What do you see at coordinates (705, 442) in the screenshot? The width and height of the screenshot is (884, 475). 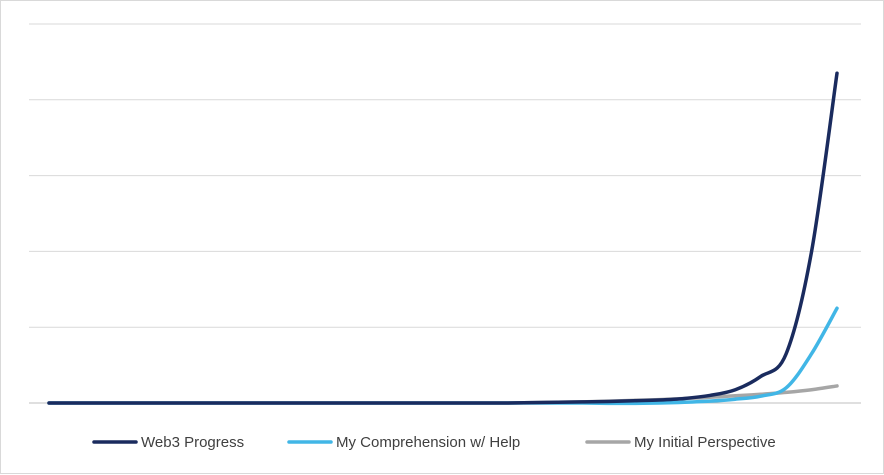 I see `legend-label-my-initial-perspective: My Initial Perspective` at bounding box center [705, 442].